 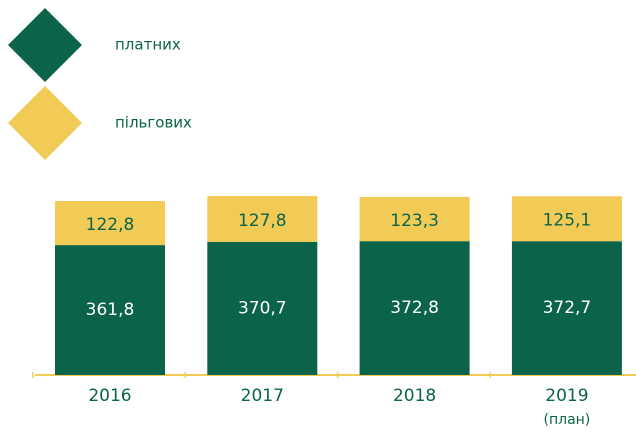 I want to click on value-label: 372,7, so click(x=567, y=308).